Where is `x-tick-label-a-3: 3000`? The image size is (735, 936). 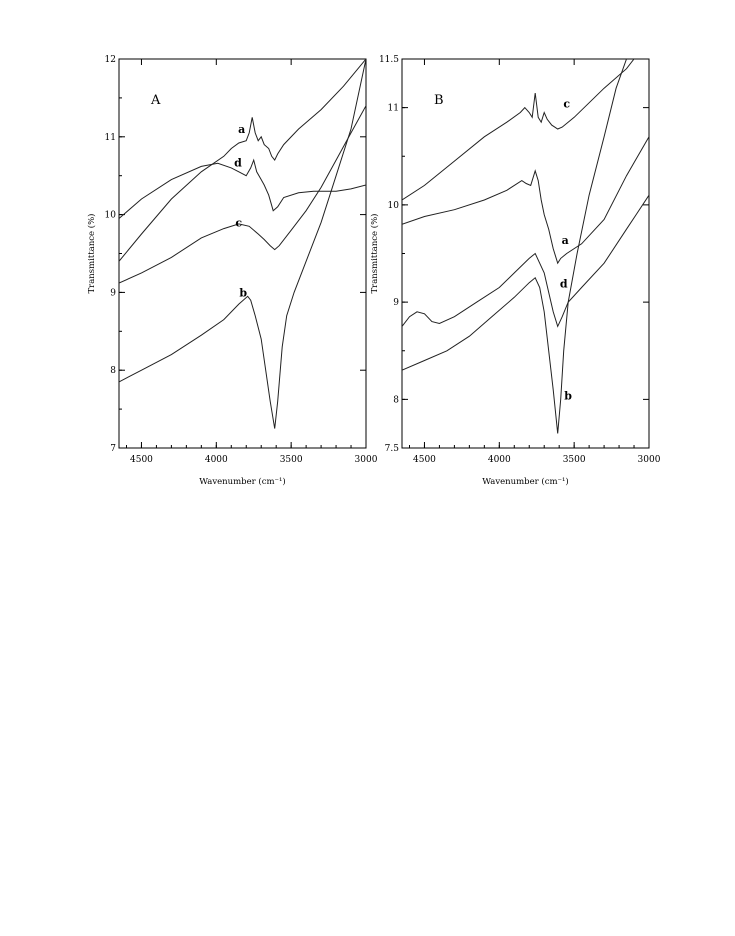
x-tick-label-a-3: 3000 is located at coordinates (366, 460).